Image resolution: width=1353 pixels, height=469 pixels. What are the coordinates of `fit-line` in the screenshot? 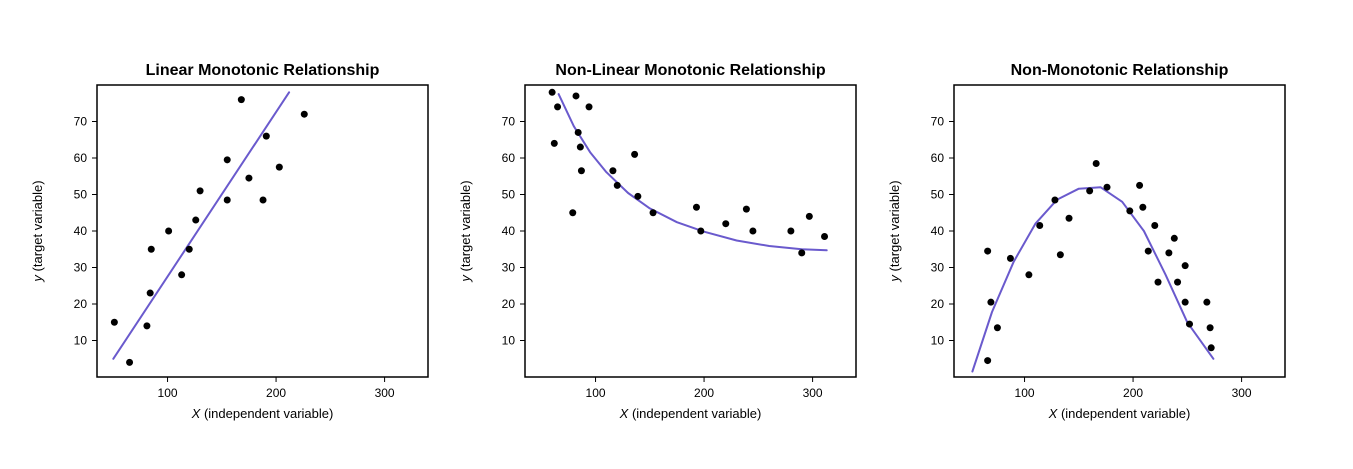 It's located at (201, 225).